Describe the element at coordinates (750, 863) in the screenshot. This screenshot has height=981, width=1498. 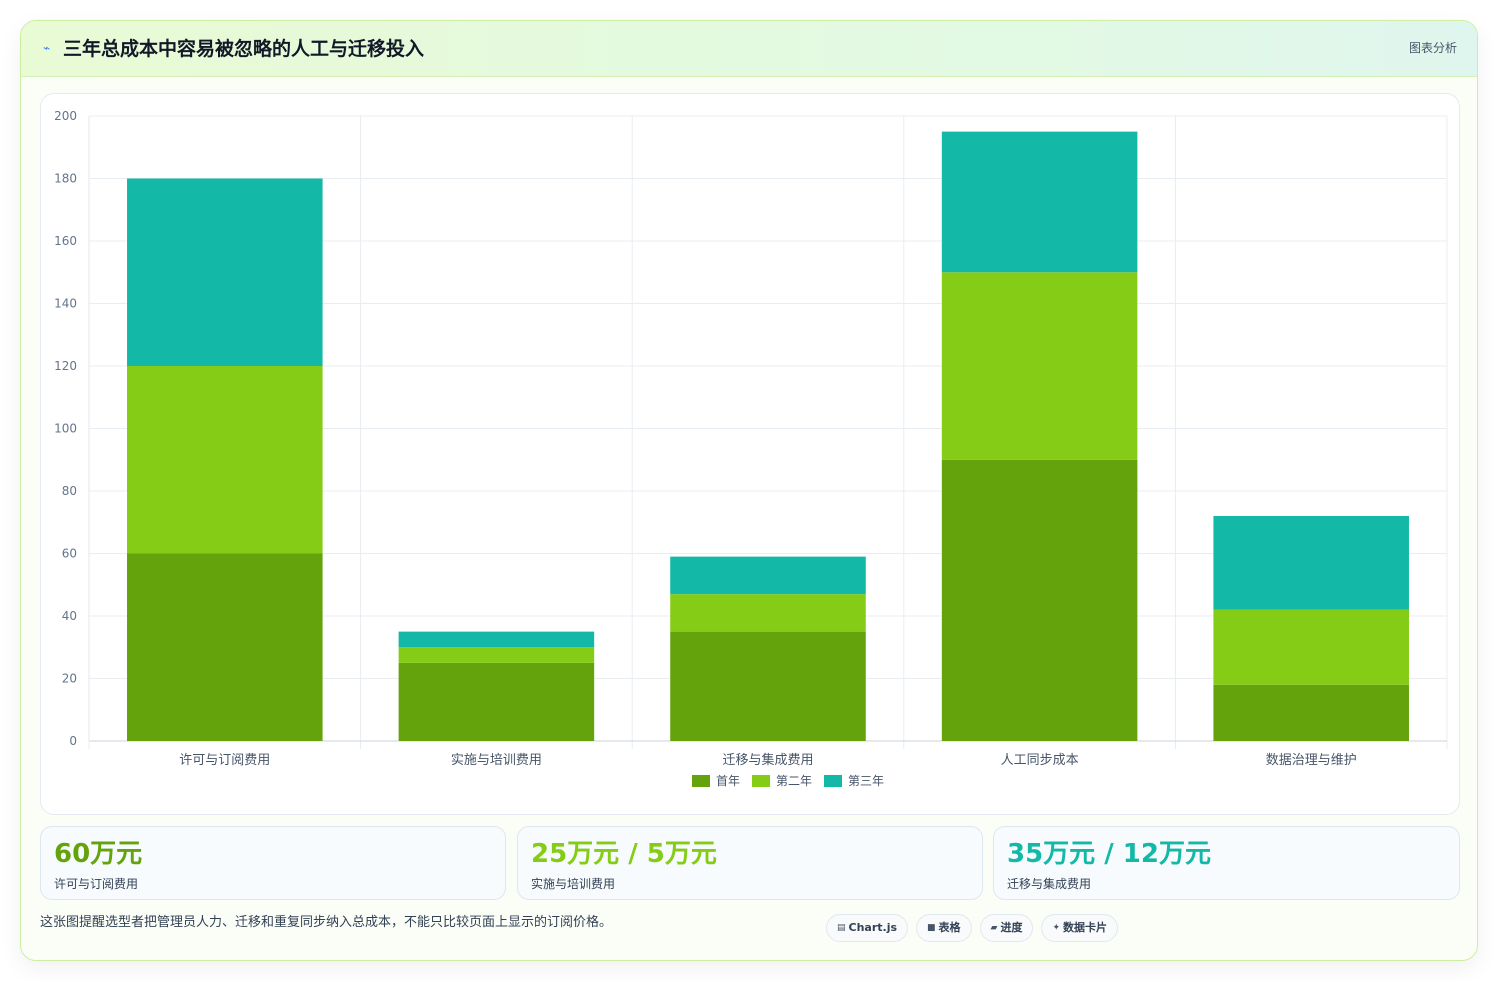
I see `stat-card-implementation: 25万元 / 5万元 实施与培训费用` at that location.